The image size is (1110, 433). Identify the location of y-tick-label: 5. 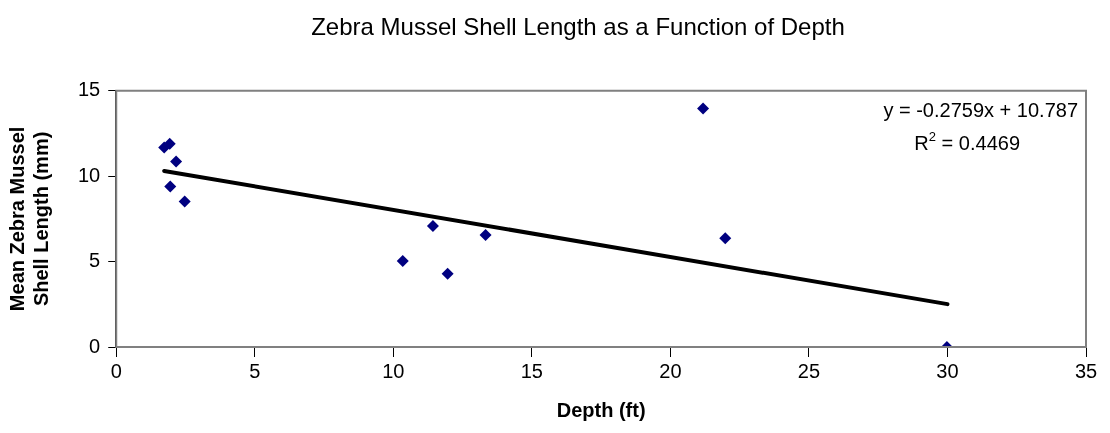
(95, 260).